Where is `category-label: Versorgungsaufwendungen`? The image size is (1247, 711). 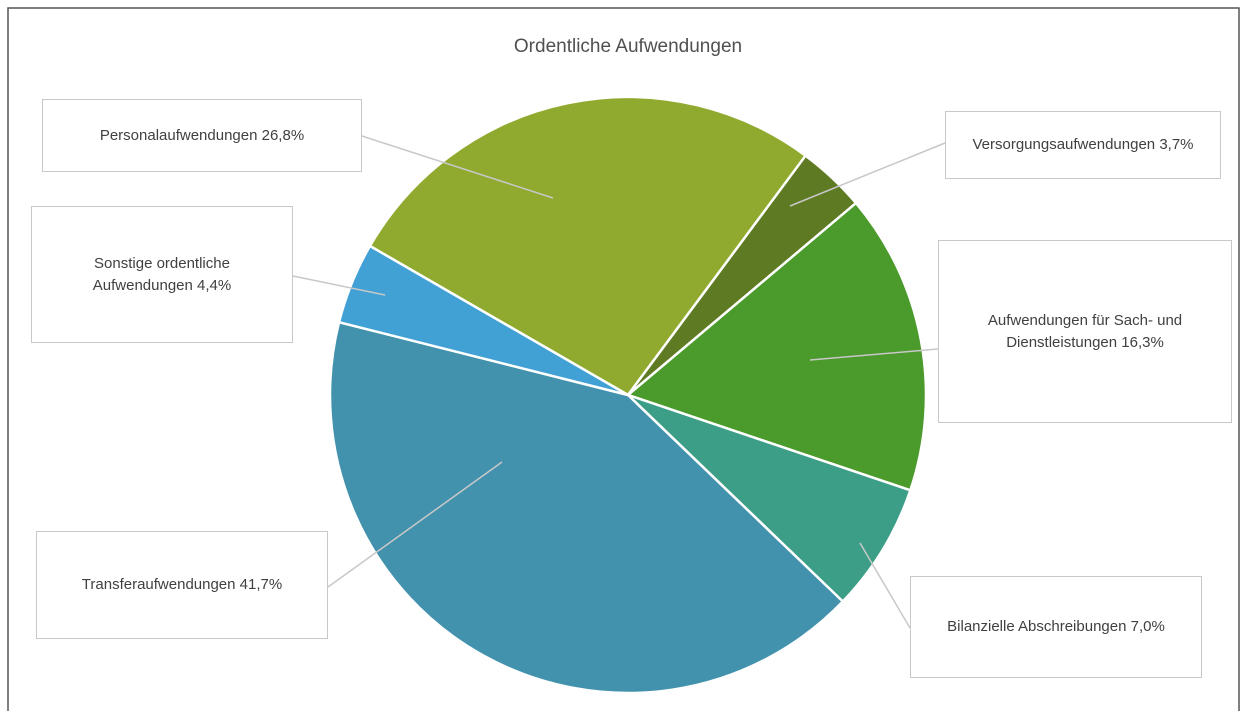
category-label: Versorgungsaufwendungen is located at coordinates (1064, 145).